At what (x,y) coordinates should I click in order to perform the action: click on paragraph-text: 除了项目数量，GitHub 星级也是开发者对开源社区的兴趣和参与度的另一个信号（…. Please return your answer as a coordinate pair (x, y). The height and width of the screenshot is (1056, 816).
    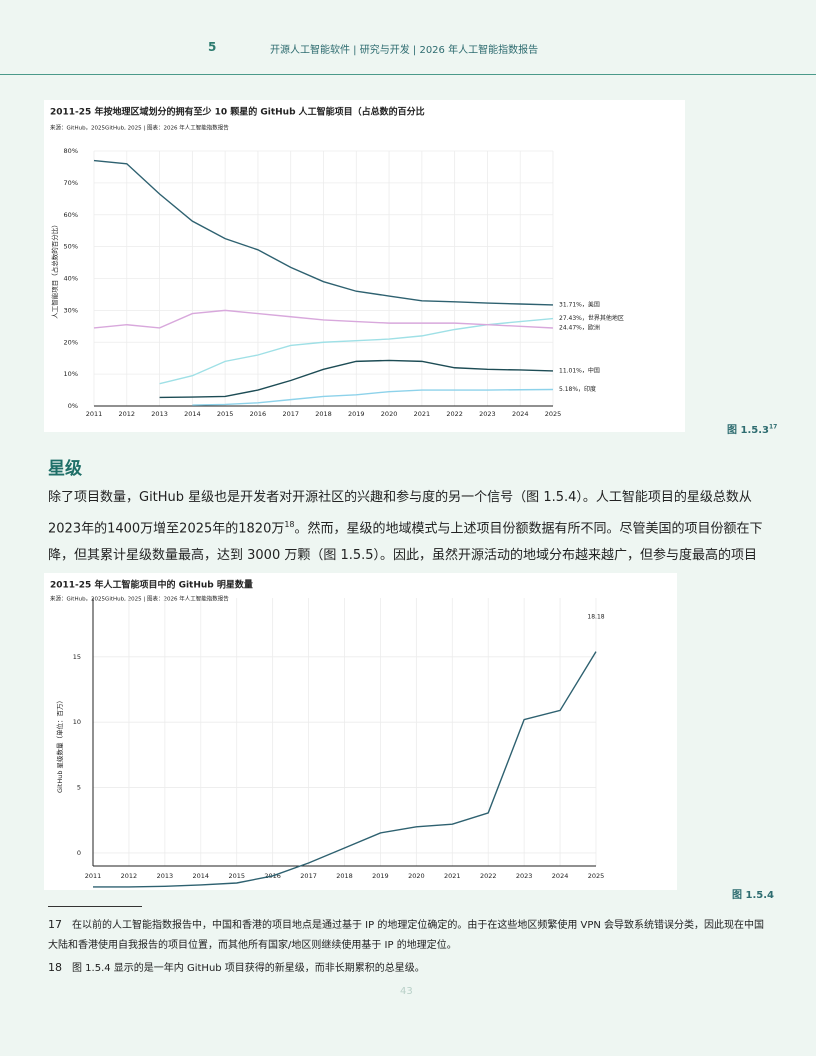
    Looking at the image, I should click on (400, 513).